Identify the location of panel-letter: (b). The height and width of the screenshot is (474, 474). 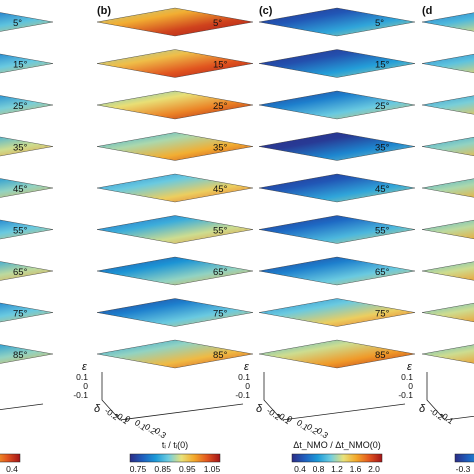
(104, 11).